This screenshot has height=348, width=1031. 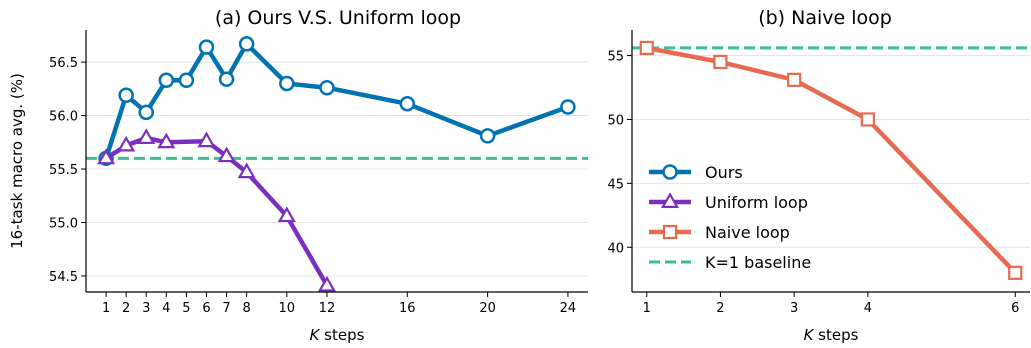 I want to click on y-tick-label: 50, so click(x=615, y=120).